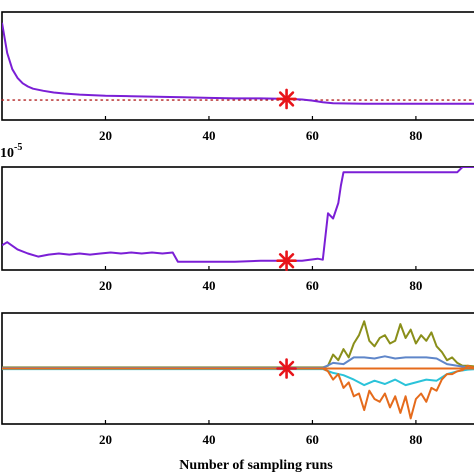 The height and width of the screenshot is (474, 474). What do you see at coordinates (7, 153) in the screenshot?
I see `y-exponent-base: 10` at bounding box center [7, 153].